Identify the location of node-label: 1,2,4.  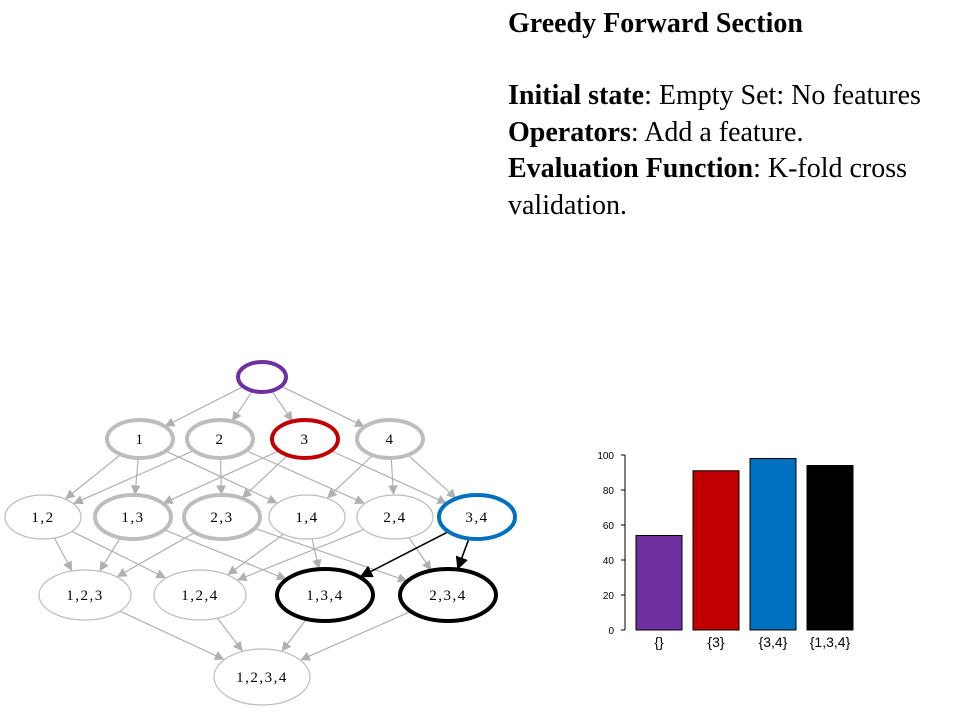
(200, 596).